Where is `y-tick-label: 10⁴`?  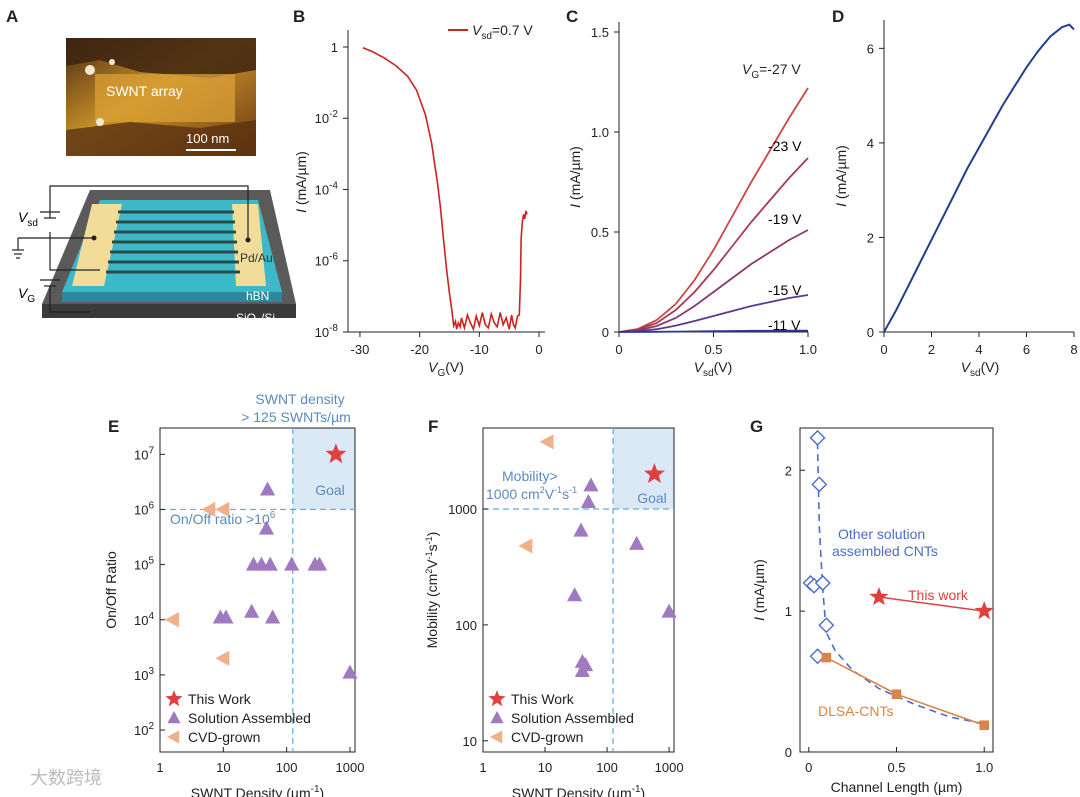
y-tick-label: 10⁴ is located at coordinates (144, 619).